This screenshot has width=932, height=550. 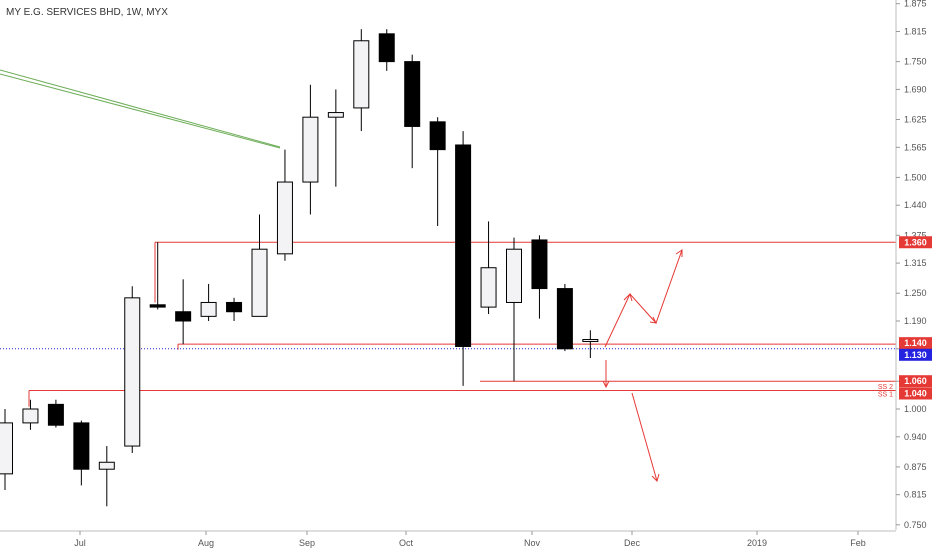 I want to click on price-badge-label: 1.140, so click(x=915, y=343).